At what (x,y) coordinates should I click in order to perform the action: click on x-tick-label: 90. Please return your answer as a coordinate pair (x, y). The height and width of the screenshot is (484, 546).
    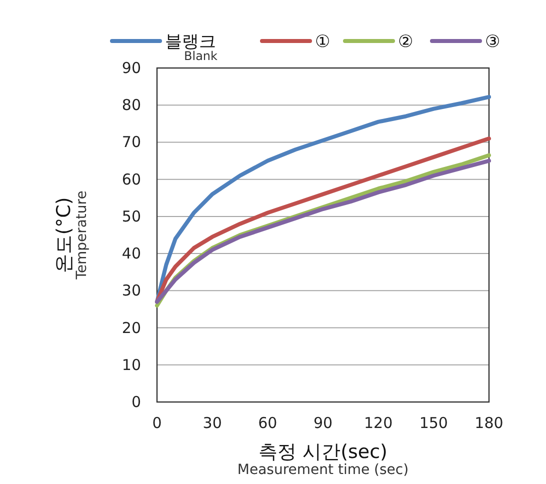
    Looking at the image, I should click on (323, 423).